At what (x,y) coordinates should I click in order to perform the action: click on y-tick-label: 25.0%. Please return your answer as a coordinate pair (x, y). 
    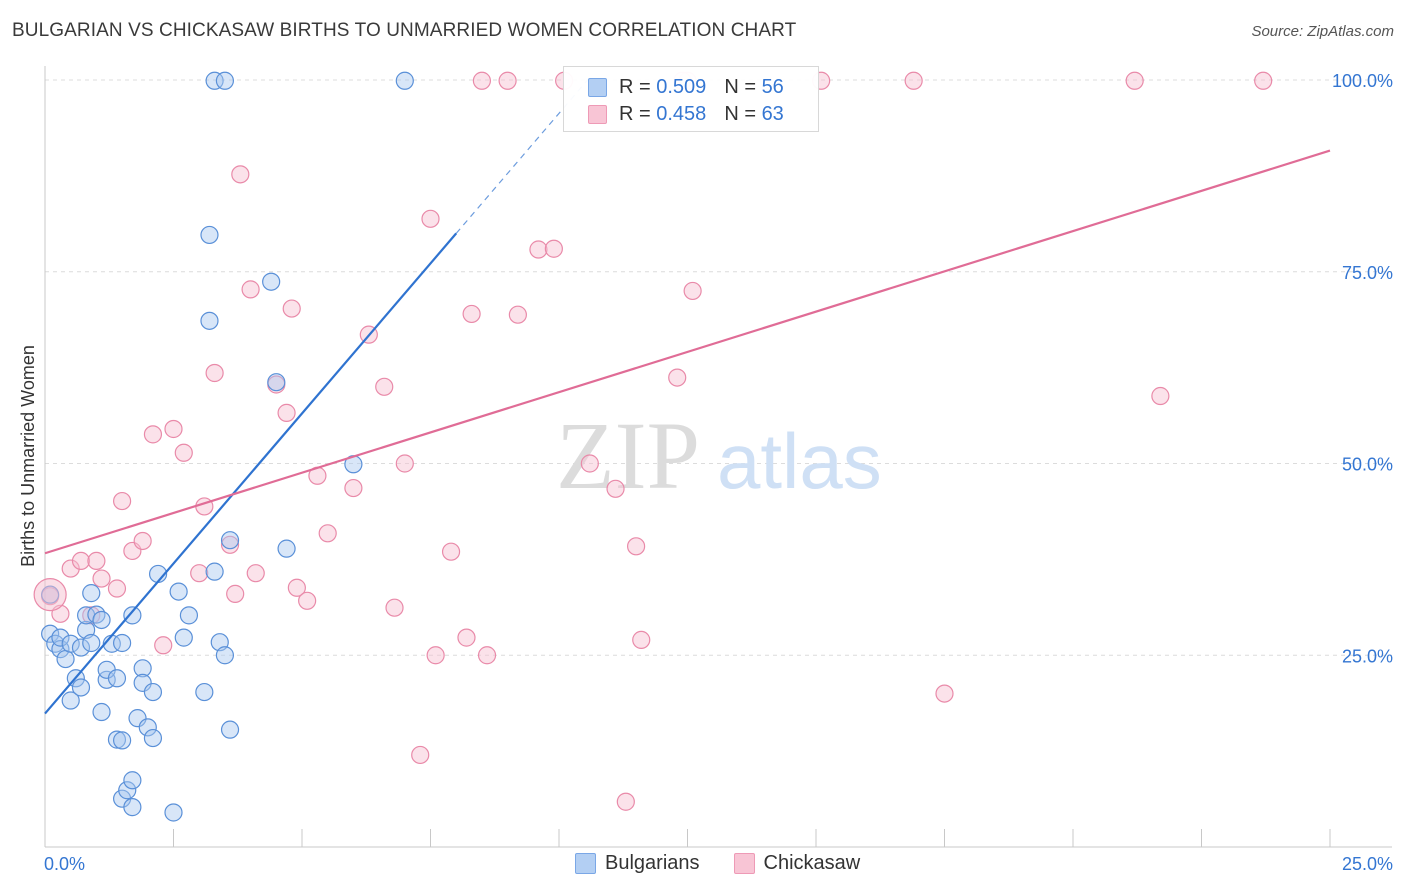
    Looking at the image, I should click on (1367, 656).